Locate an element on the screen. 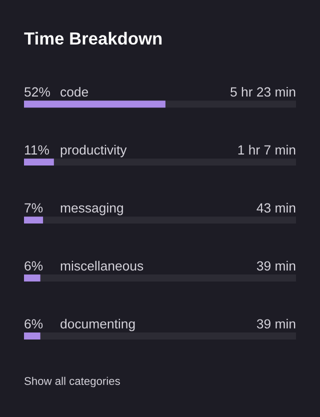 The width and height of the screenshot is (320, 417). y-tick-label: documenting is located at coordinates (97, 325).